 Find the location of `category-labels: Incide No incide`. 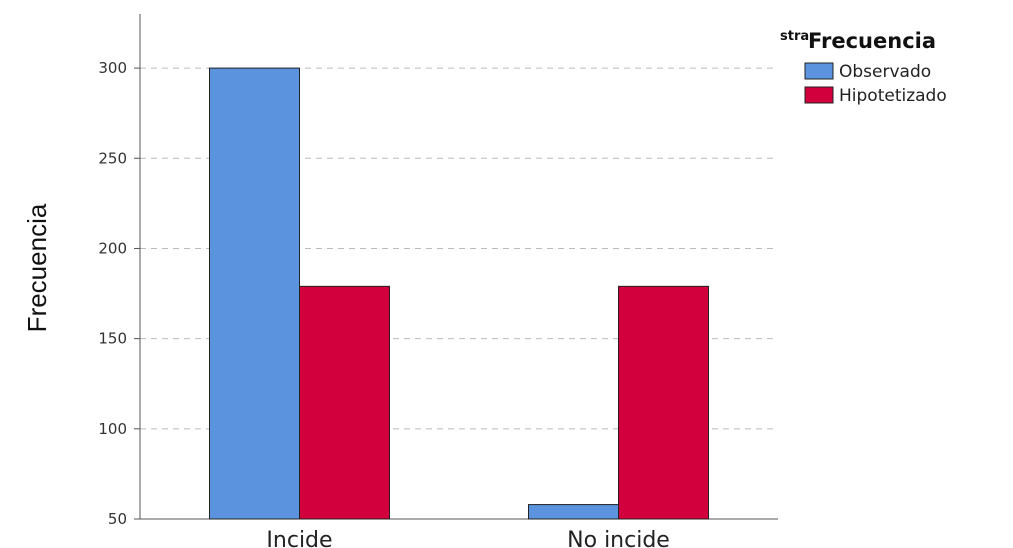

category-labels: Incide No incide is located at coordinates (467, 538).